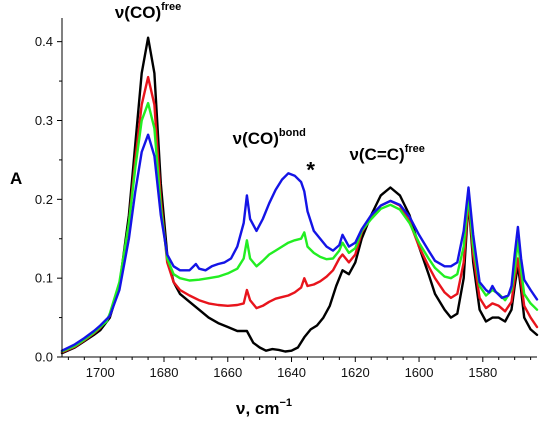 This screenshot has height=434, width=550. Describe the element at coordinates (44, 278) in the screenshot. I see `y-tick-label-0.1: 0.1` at that location.